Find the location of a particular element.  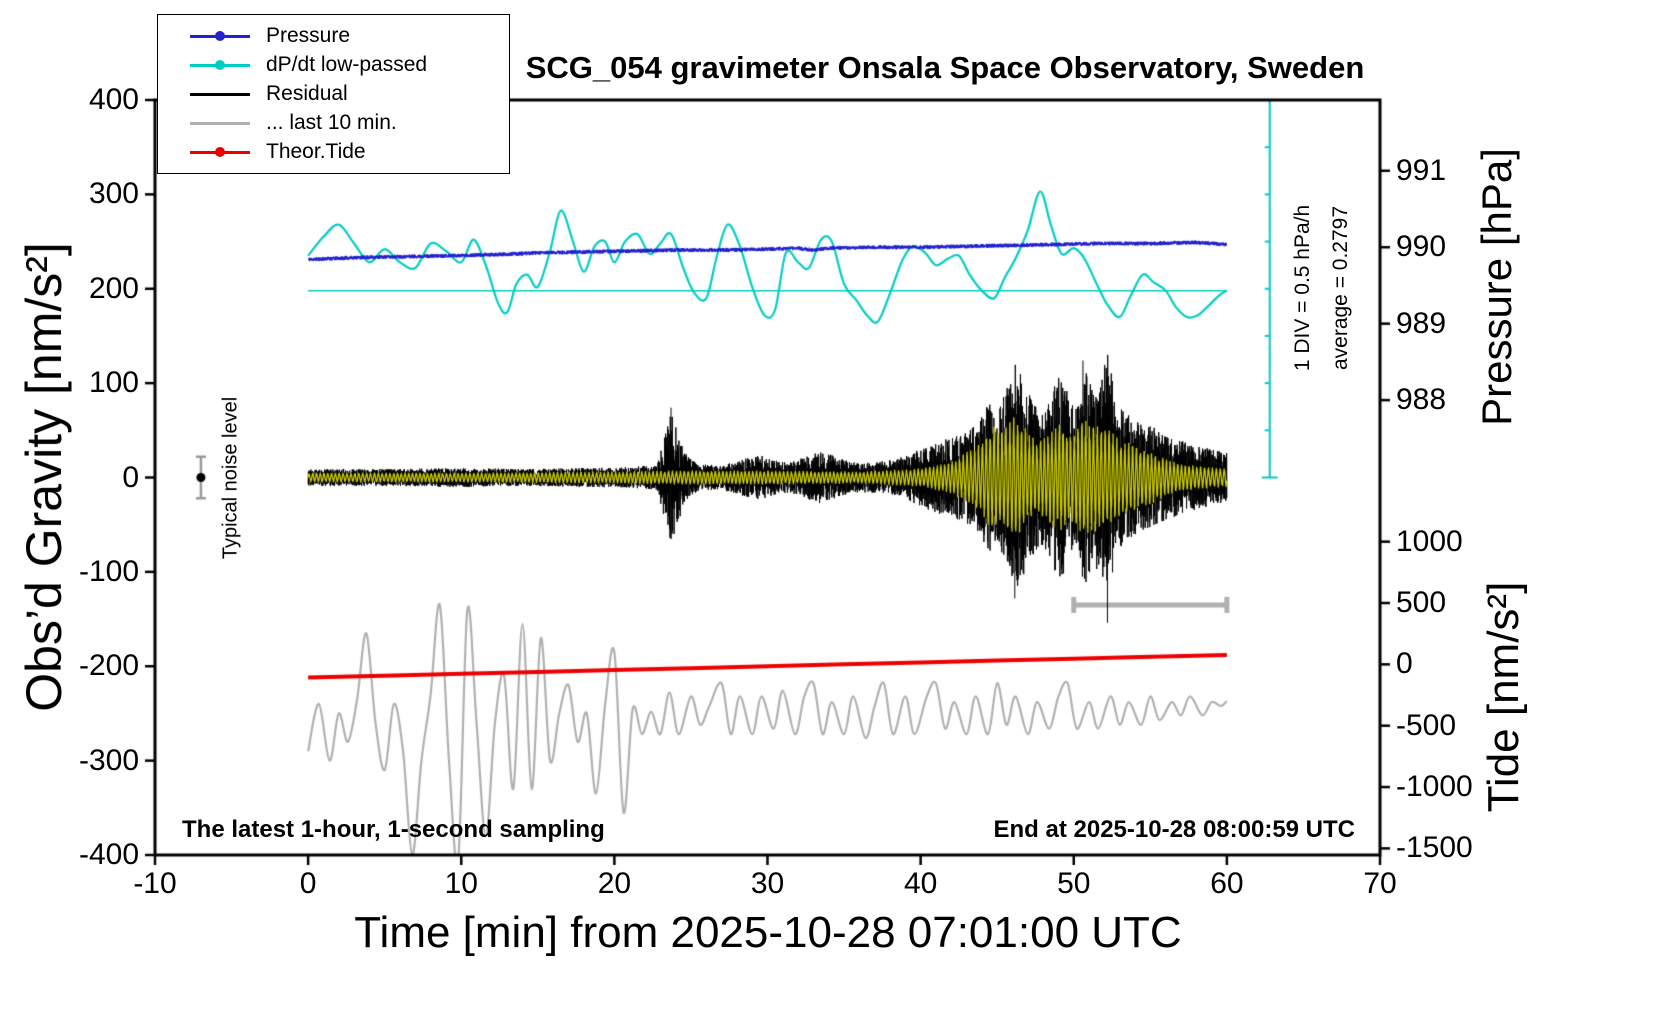

x-axis-label: Time [min] from 2025-10-28 07:01:00 UTC is located at coordinates (768, 932).